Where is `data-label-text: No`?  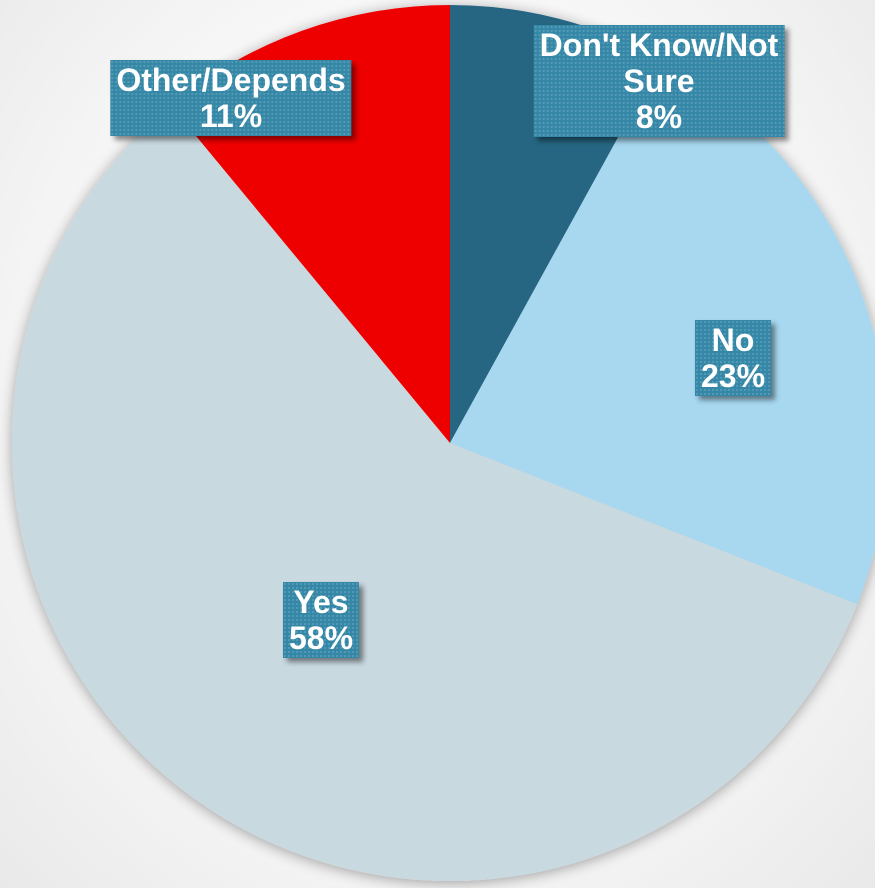
data-label-text: No is located at coordinates (733, 340).